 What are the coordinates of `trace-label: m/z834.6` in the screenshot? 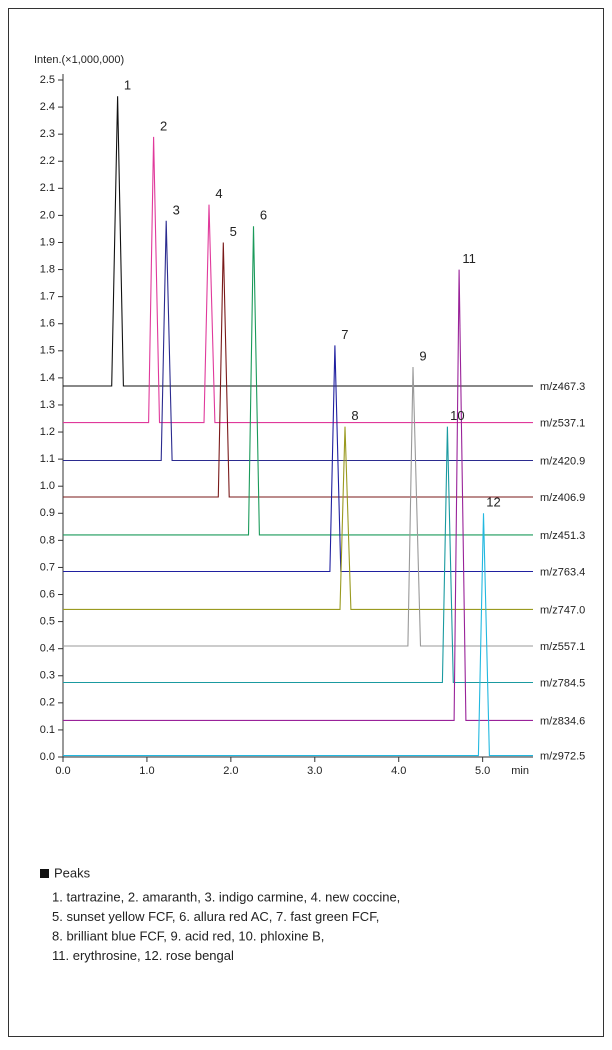 It's located at (562, 721).